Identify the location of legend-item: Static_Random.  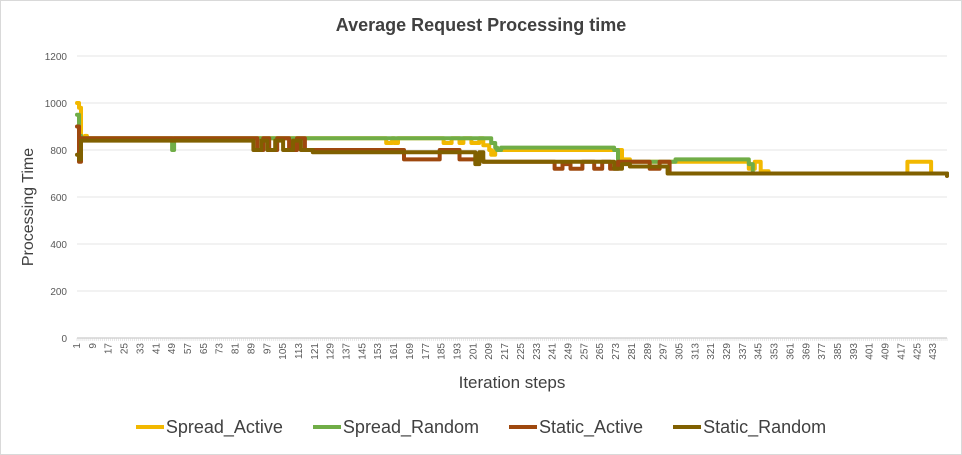
(749, 427).